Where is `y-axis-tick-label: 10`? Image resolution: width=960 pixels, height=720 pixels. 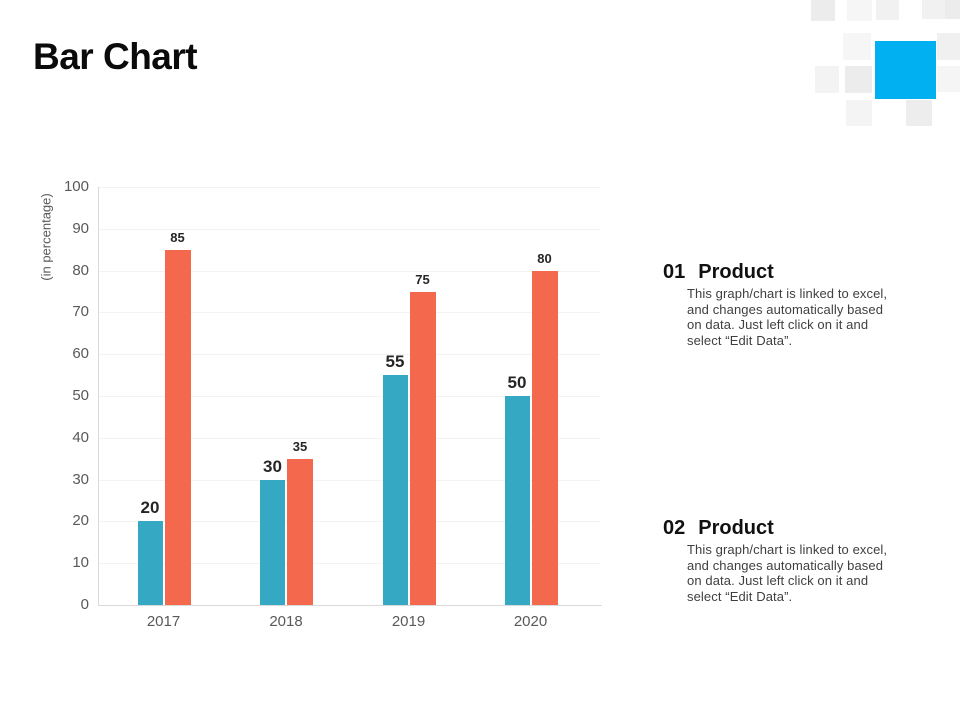 y-axis-tick-label: 10 is located at coordinates (80, 563).